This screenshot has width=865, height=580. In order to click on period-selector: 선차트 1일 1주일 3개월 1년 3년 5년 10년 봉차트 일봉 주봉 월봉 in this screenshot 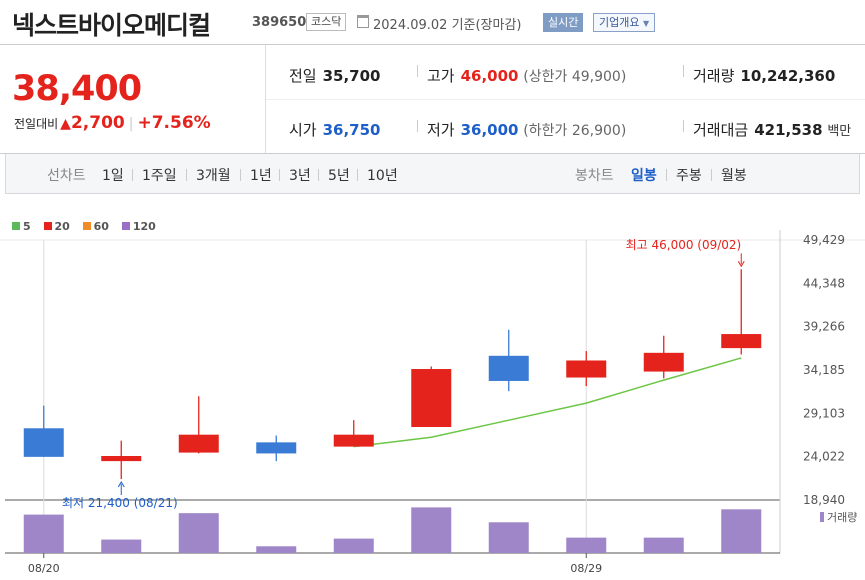, I will do `click(432, 174)`.